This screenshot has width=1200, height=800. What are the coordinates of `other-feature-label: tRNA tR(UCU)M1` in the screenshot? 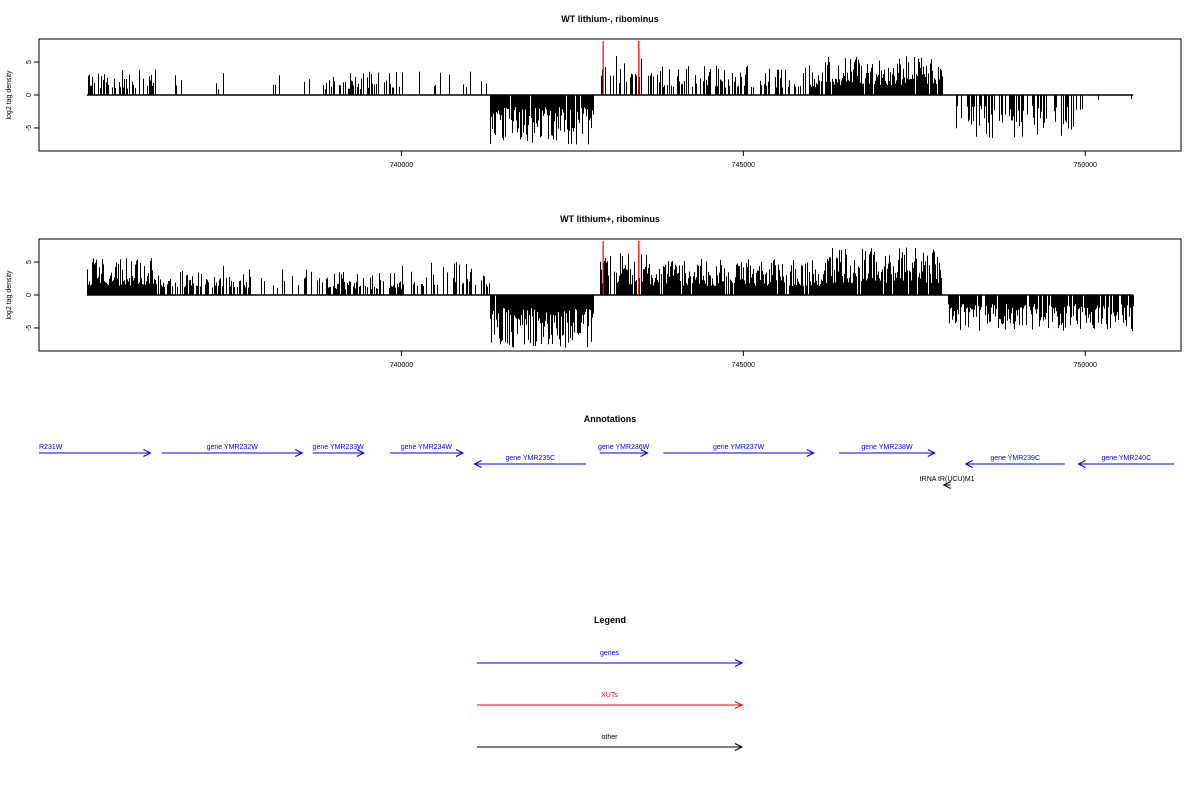 It's located at (947, 479).